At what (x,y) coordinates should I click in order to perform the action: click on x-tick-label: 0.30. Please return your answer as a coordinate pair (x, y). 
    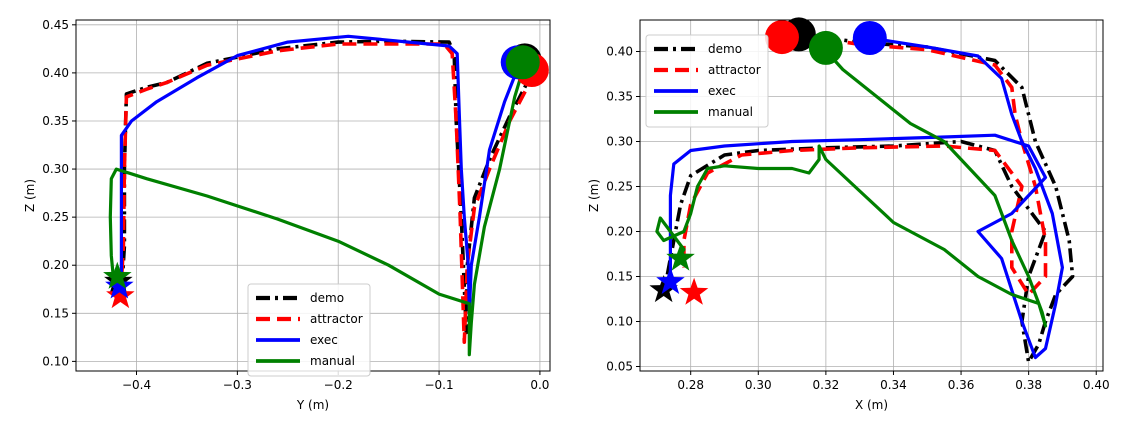
    Looking at the image, I should click on (758, 385).